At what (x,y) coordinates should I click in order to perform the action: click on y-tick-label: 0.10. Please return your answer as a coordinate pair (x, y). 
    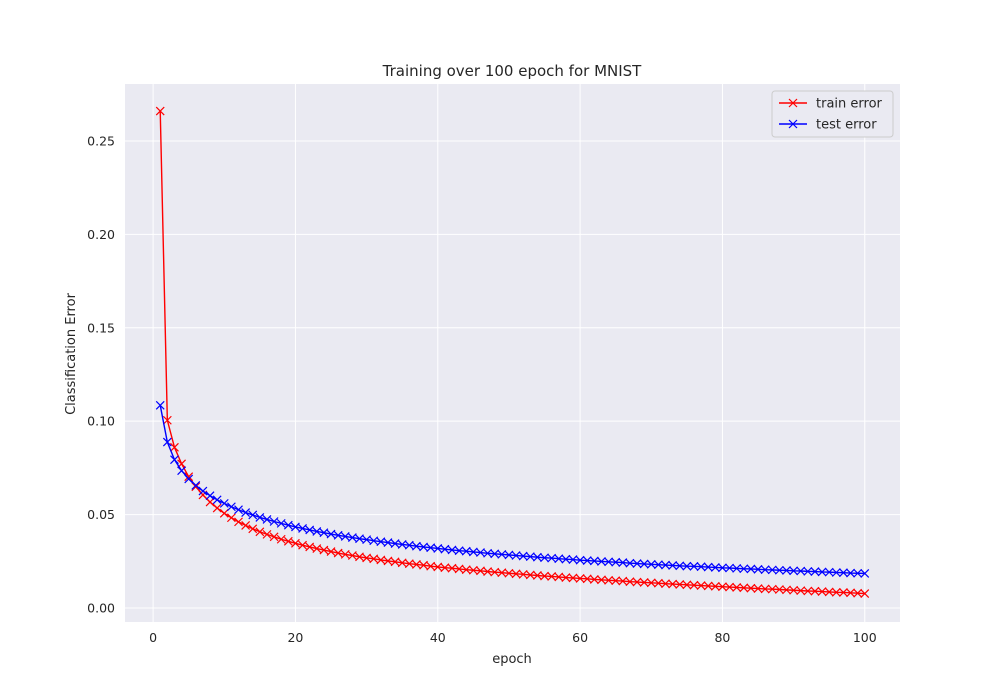
    Looking at the image, I should click on (101, 421).